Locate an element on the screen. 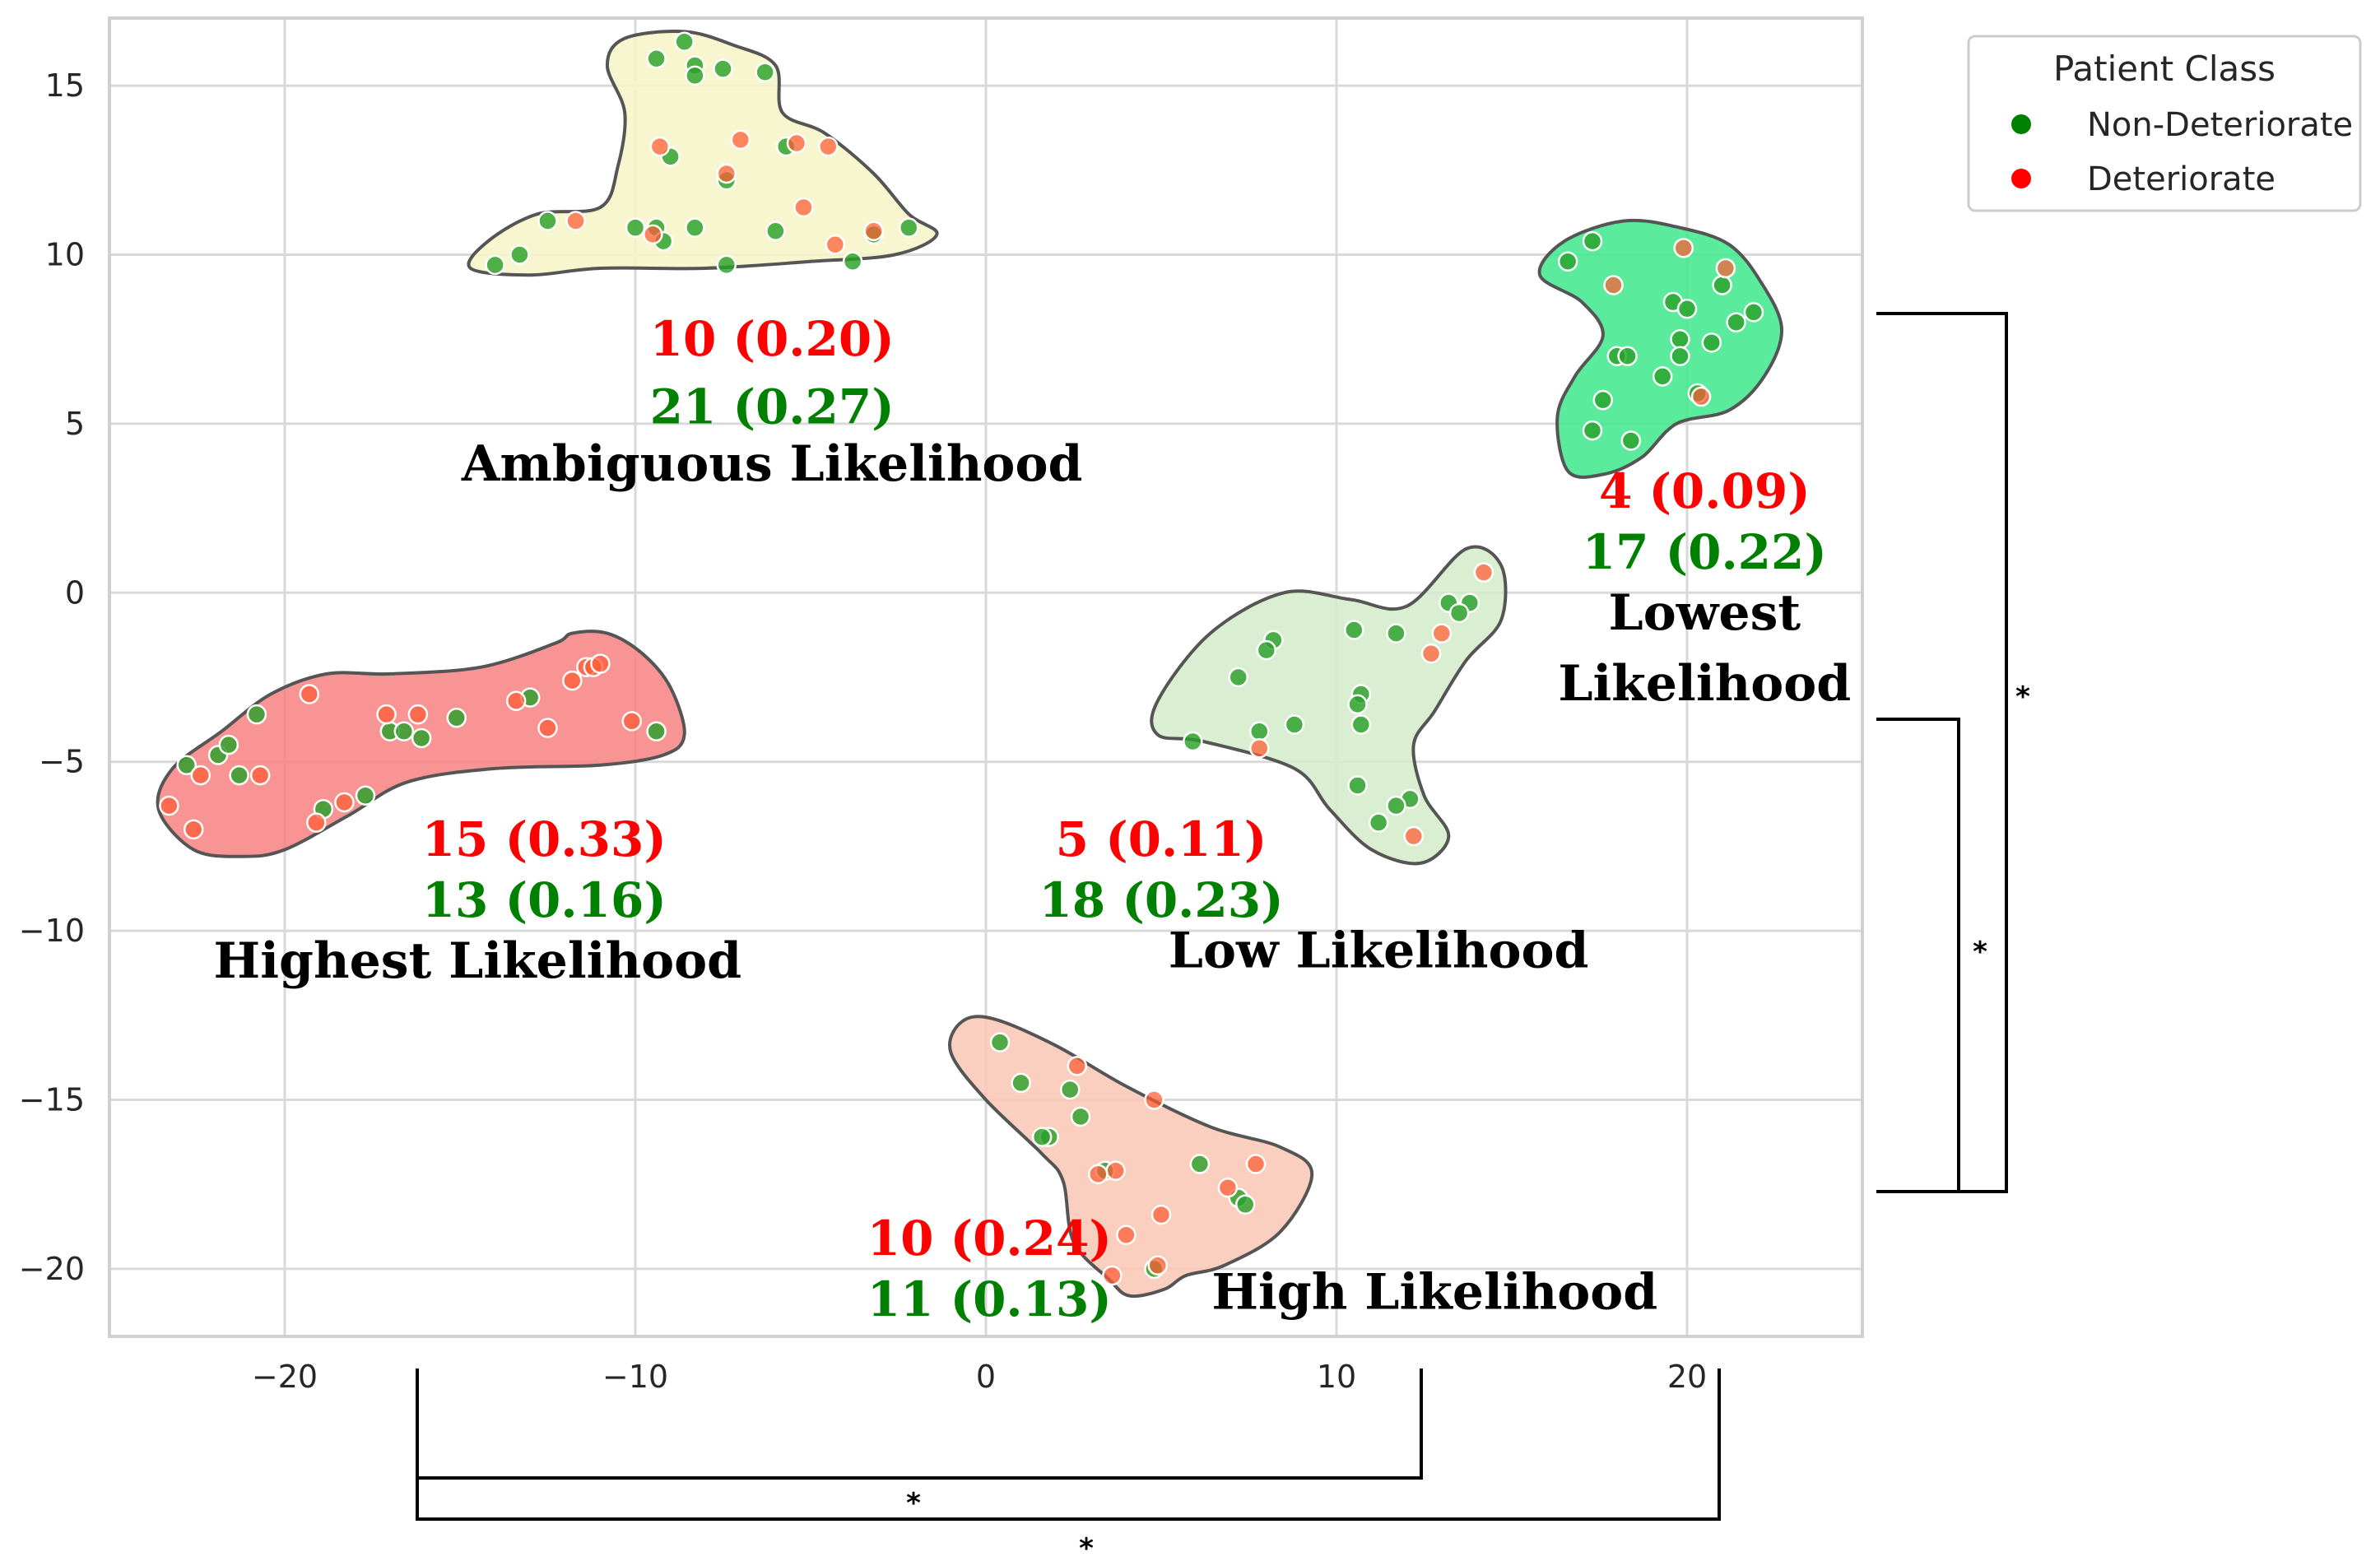  x-tick-label: −20 is located at coordinates (285, 1377).